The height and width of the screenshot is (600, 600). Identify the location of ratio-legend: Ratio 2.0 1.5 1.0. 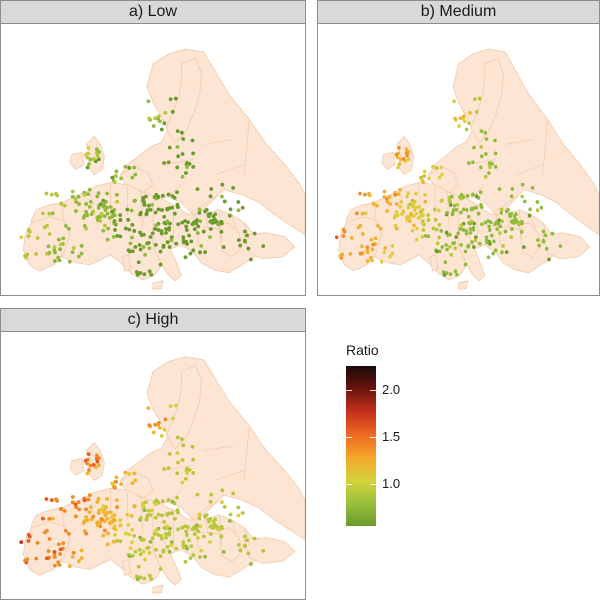
(400, 437).